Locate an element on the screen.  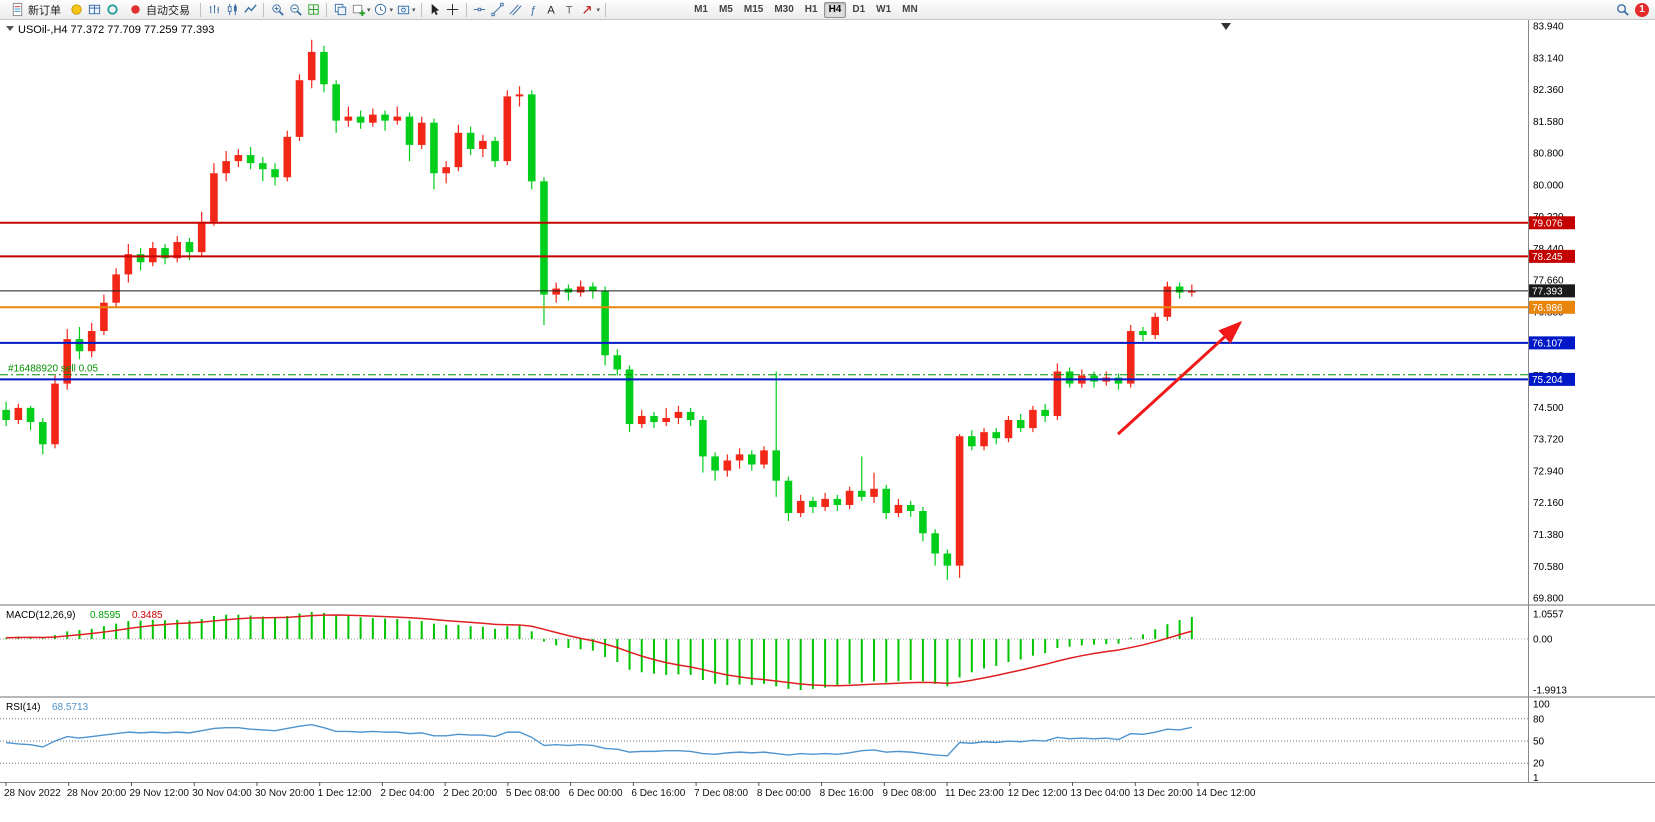
timeframe-w1: W1 is located at coordinates (884, 9).